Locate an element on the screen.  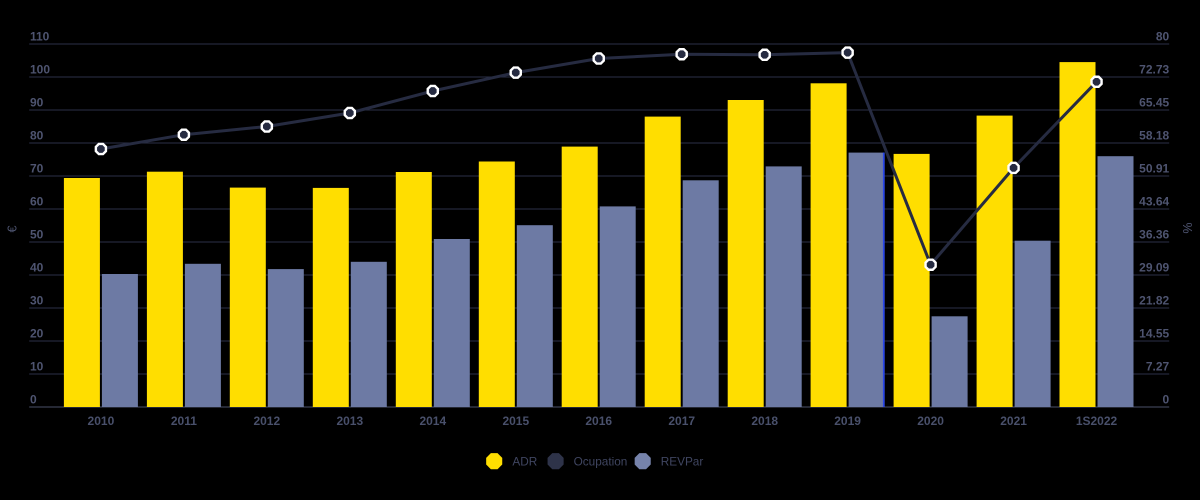
svg-text: 90 is located at coordinates (37, 102).